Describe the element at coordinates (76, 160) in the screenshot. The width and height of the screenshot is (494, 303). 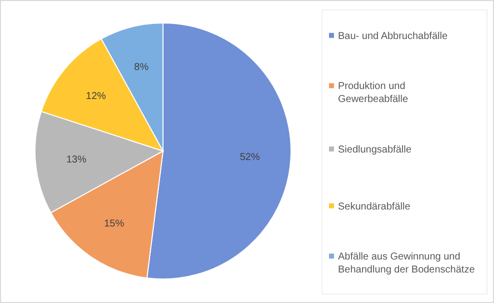
I see `data-label: 13%` at that location.